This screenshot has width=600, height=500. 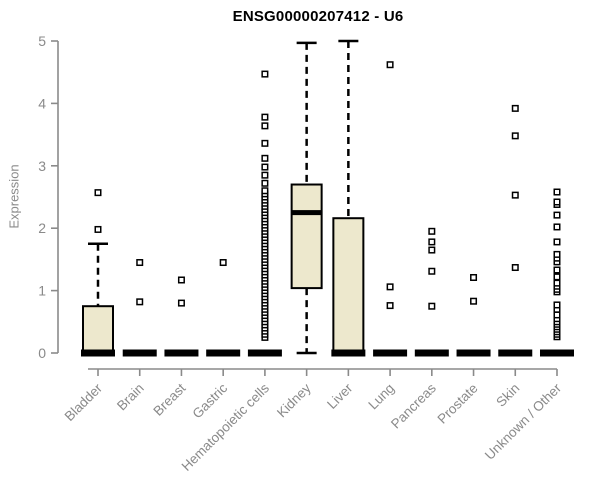 What do you see at coordinates (381, 397) in the screenshot?
I see `svg-text: Lung` at bounding box center [381, 397].